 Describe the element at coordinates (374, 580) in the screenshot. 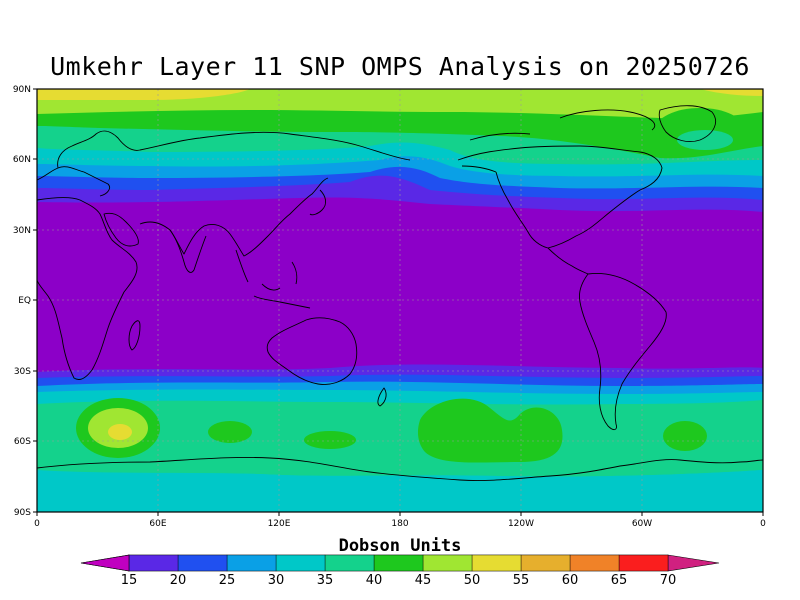

I see `colorbar-label-40: 40` at that location.